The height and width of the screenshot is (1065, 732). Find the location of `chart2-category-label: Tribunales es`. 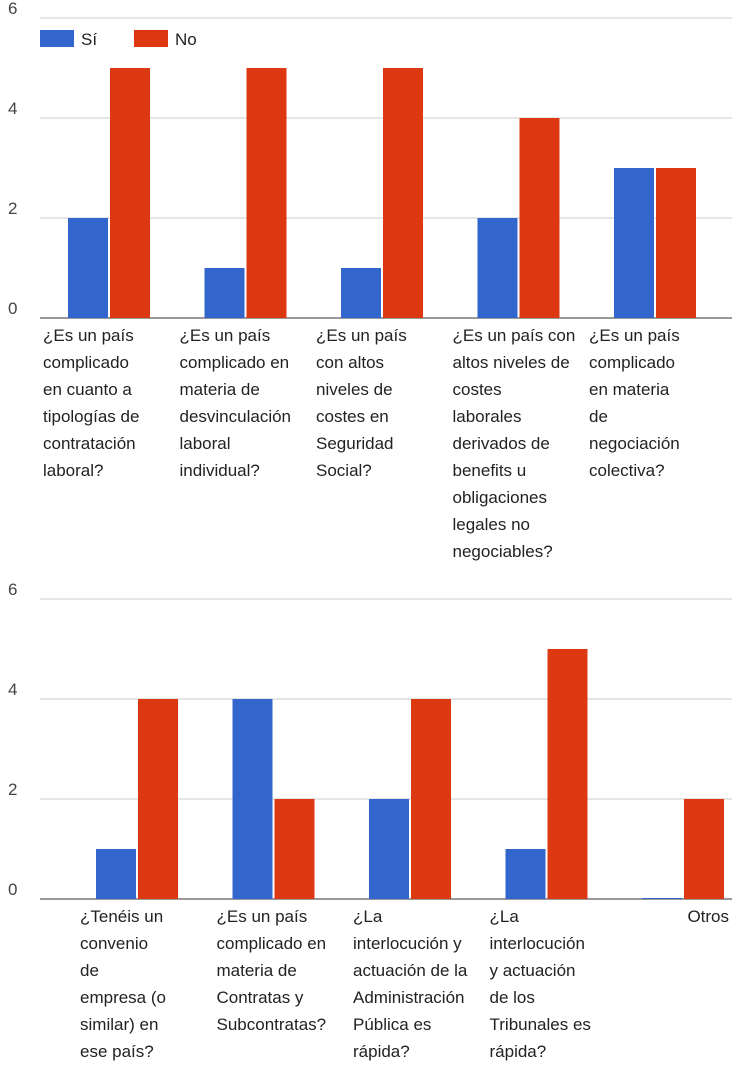

chart2-category-label: Tribunales es is located at coordinates (540, 1024).